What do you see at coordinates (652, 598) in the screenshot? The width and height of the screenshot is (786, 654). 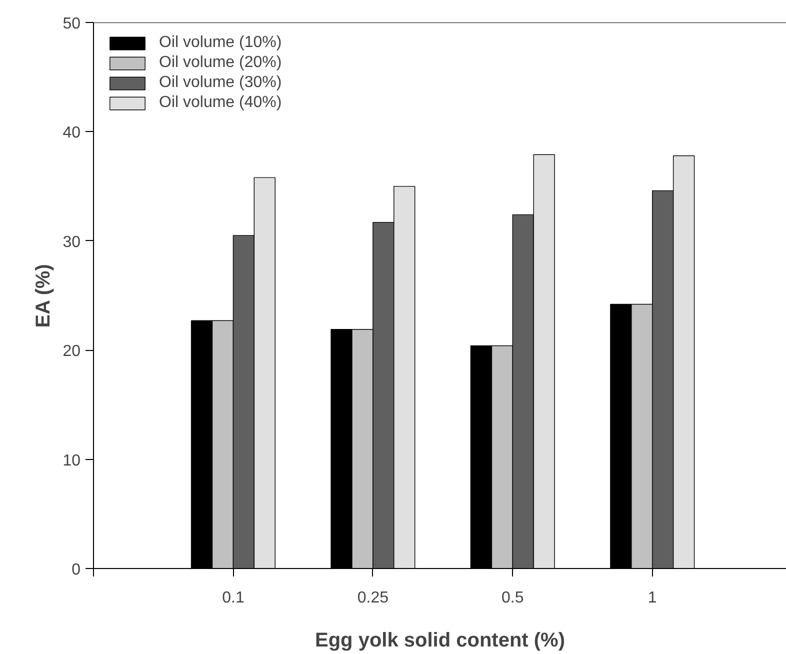 I see `x-tick-label: 1` at bounding box center [652, 598].